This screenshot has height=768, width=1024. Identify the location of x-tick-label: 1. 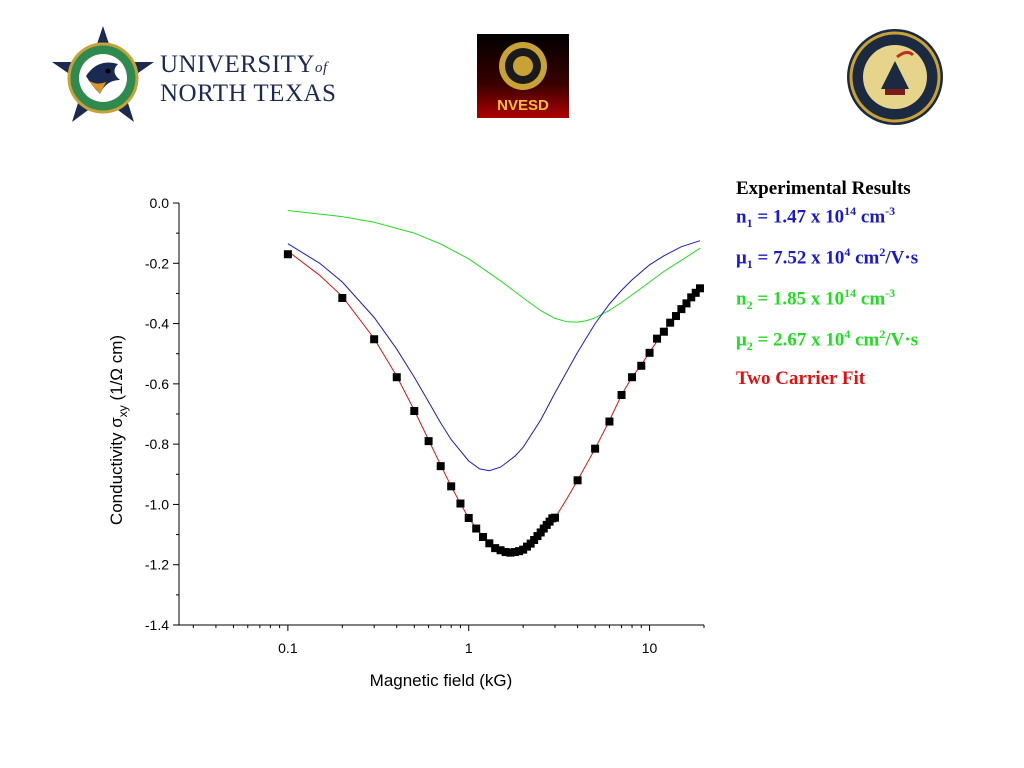
(469, 648).